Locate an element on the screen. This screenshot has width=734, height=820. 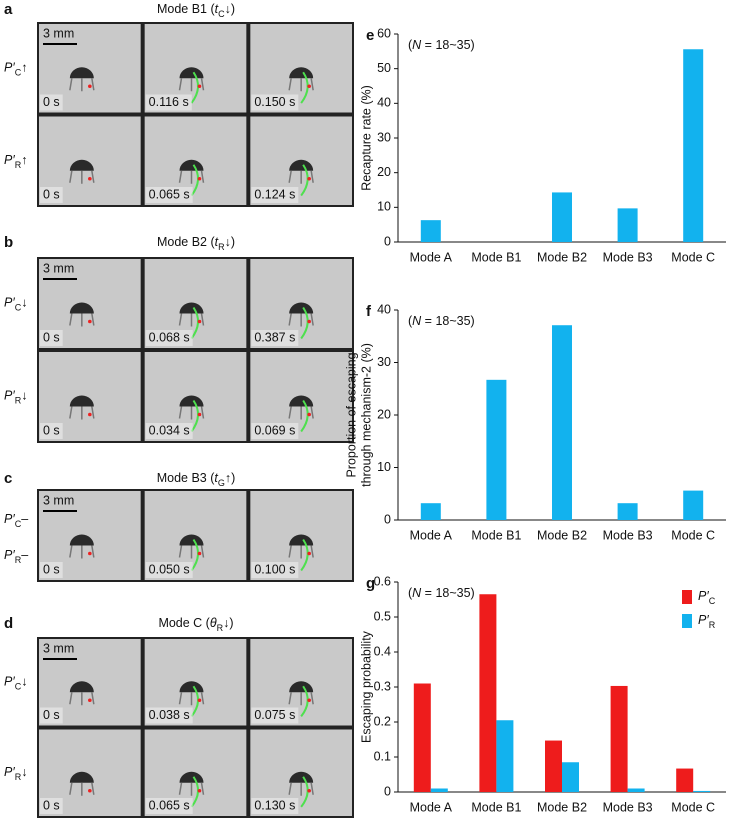
panel-letter: c is located at coordinates (8, 478).